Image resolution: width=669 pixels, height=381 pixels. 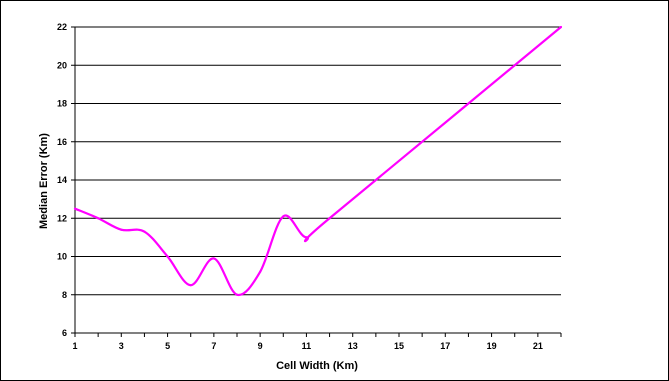 I want to click on y-tick-label: 20, so click(x=62, y=65).